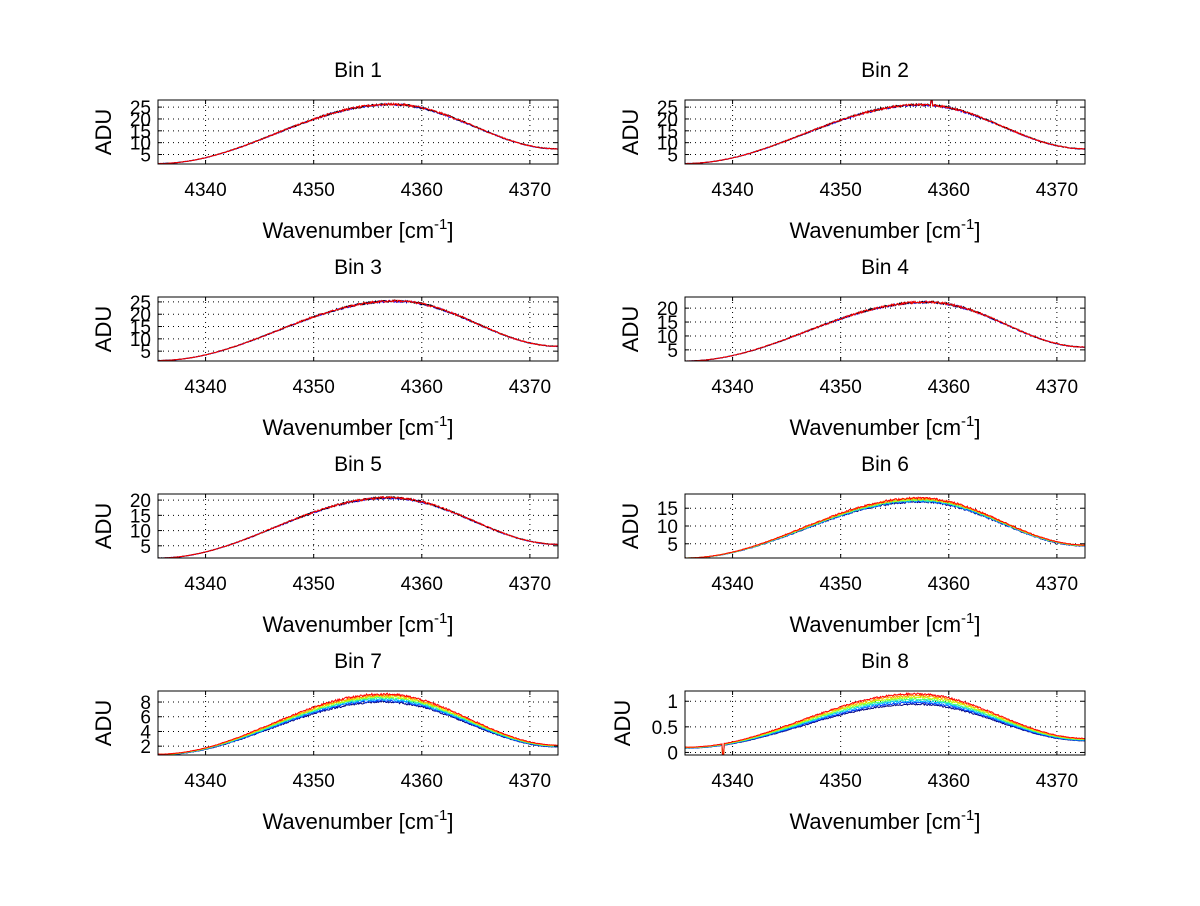  I want to click on subplot-title: Bin 6, so click(885, 464).